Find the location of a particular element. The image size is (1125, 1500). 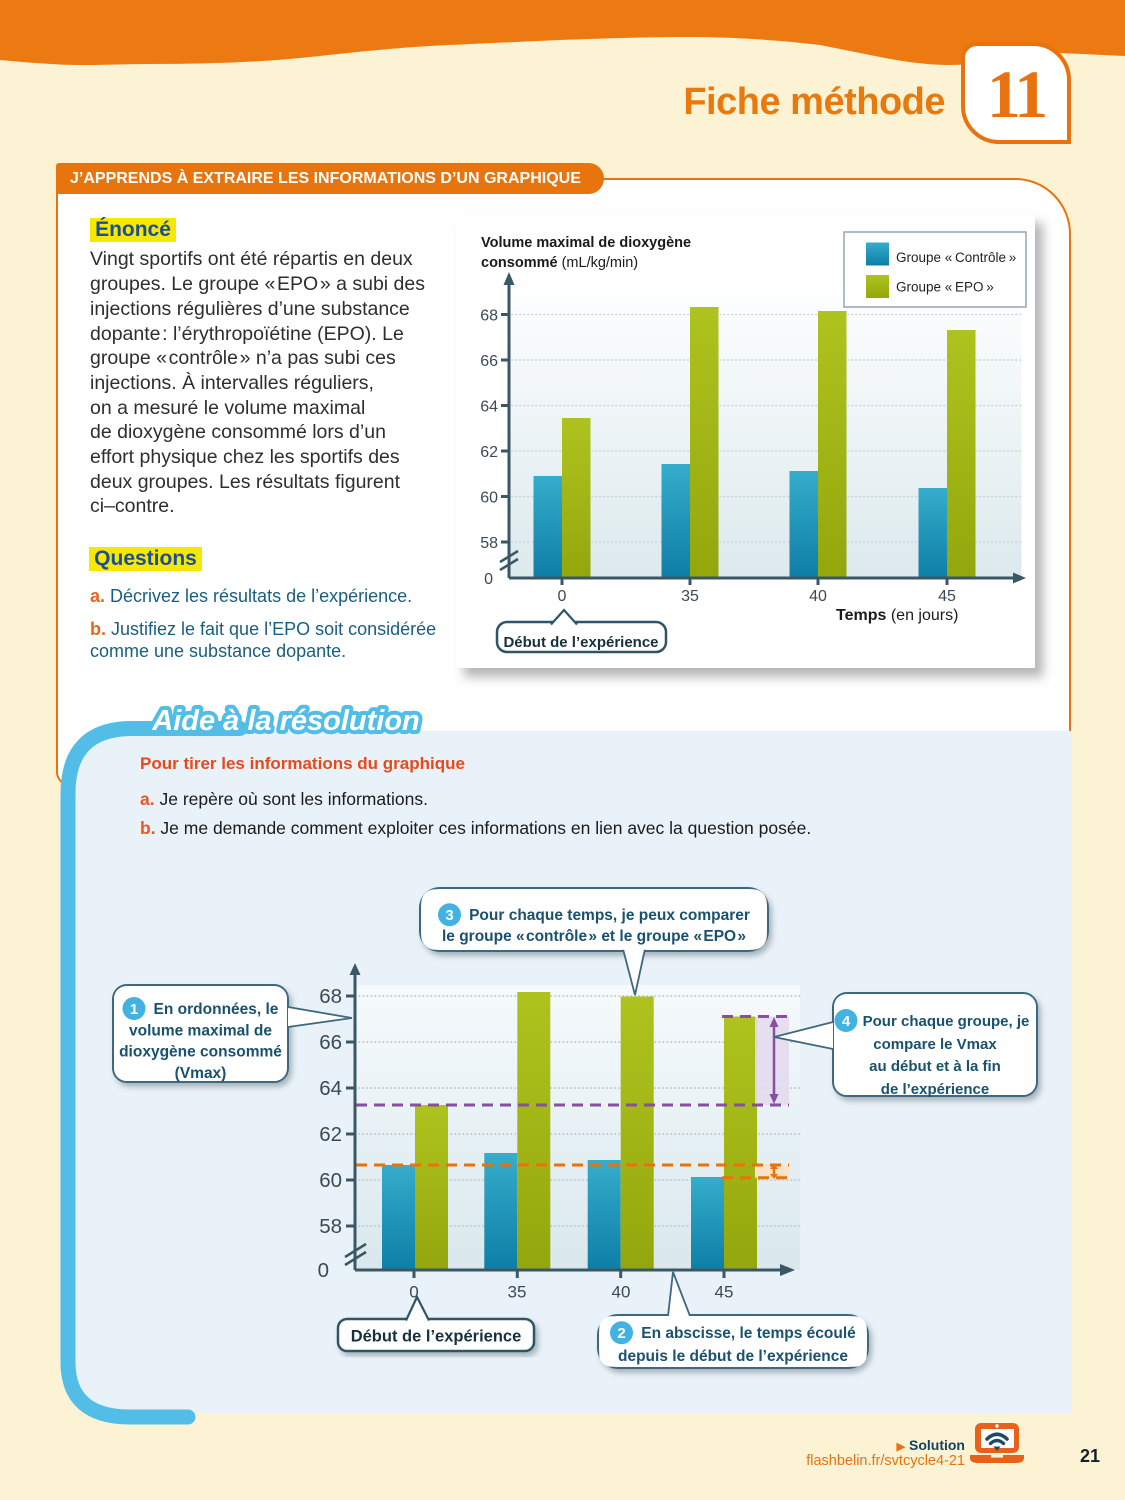

svg-text: Pour chaque groupe, je is located at coordinates (946, 1021).